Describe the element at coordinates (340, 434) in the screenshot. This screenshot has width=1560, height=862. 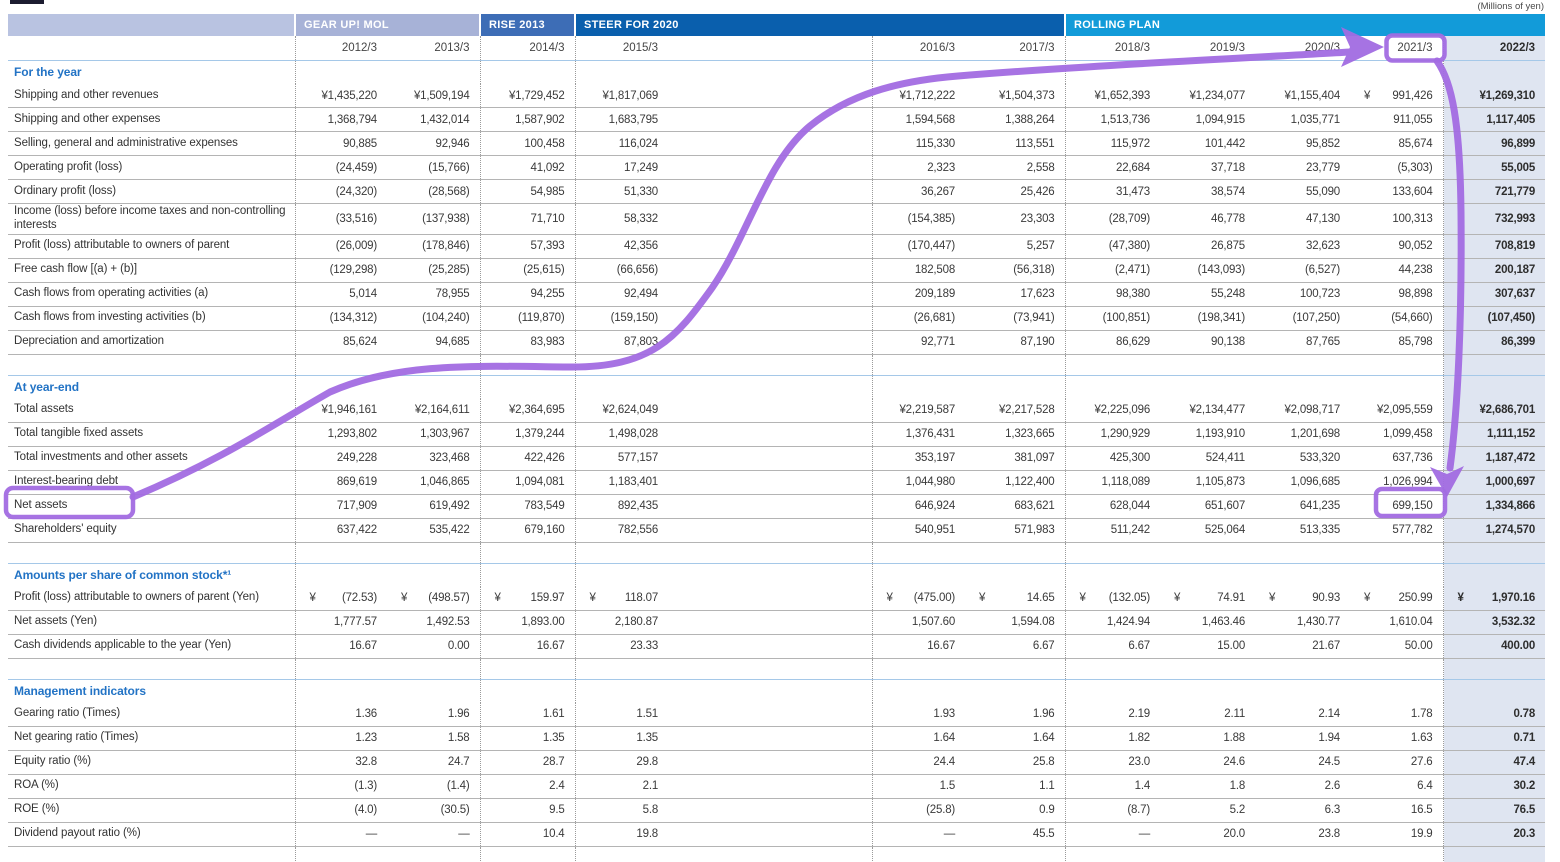
I see `table-cell: 1,293,802` at that location.